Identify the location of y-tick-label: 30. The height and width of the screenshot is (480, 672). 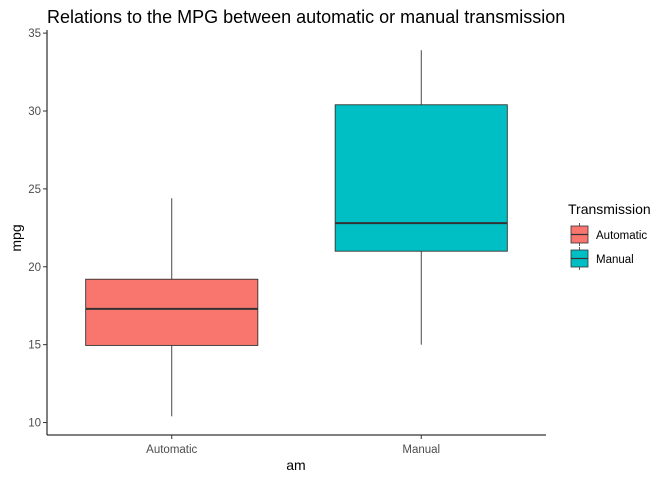
(34, 112).